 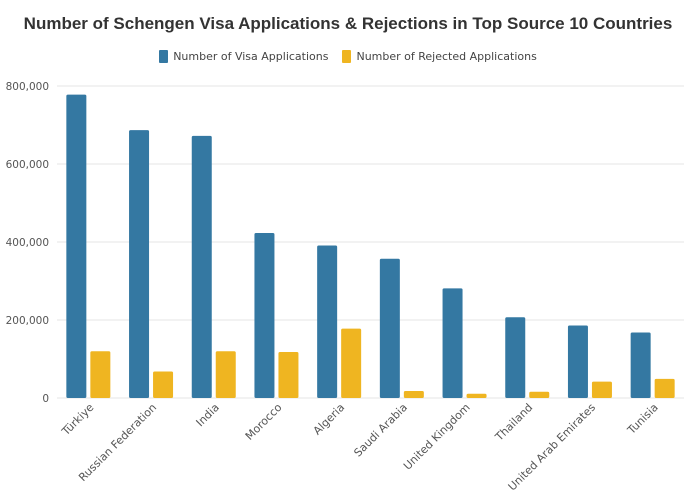 I want to click on legend-swatch-applications, so click(x=164, y=56).